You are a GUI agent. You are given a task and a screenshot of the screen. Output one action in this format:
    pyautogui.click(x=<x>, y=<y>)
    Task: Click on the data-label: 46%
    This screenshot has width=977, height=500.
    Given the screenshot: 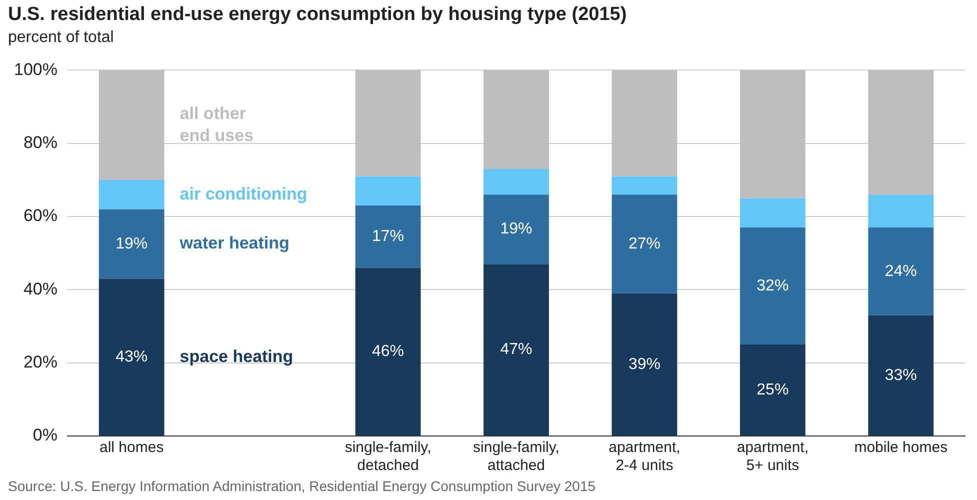 What is the action you would take?
    pyautogui.click(x=388, y=351)
    